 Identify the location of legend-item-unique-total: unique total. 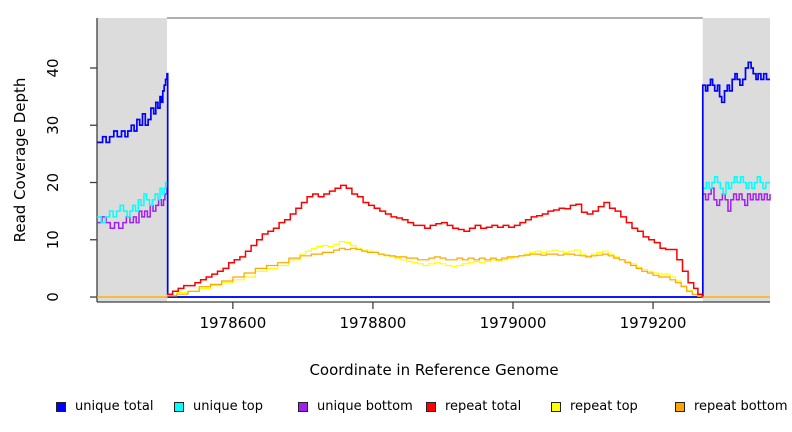
(104, 407).